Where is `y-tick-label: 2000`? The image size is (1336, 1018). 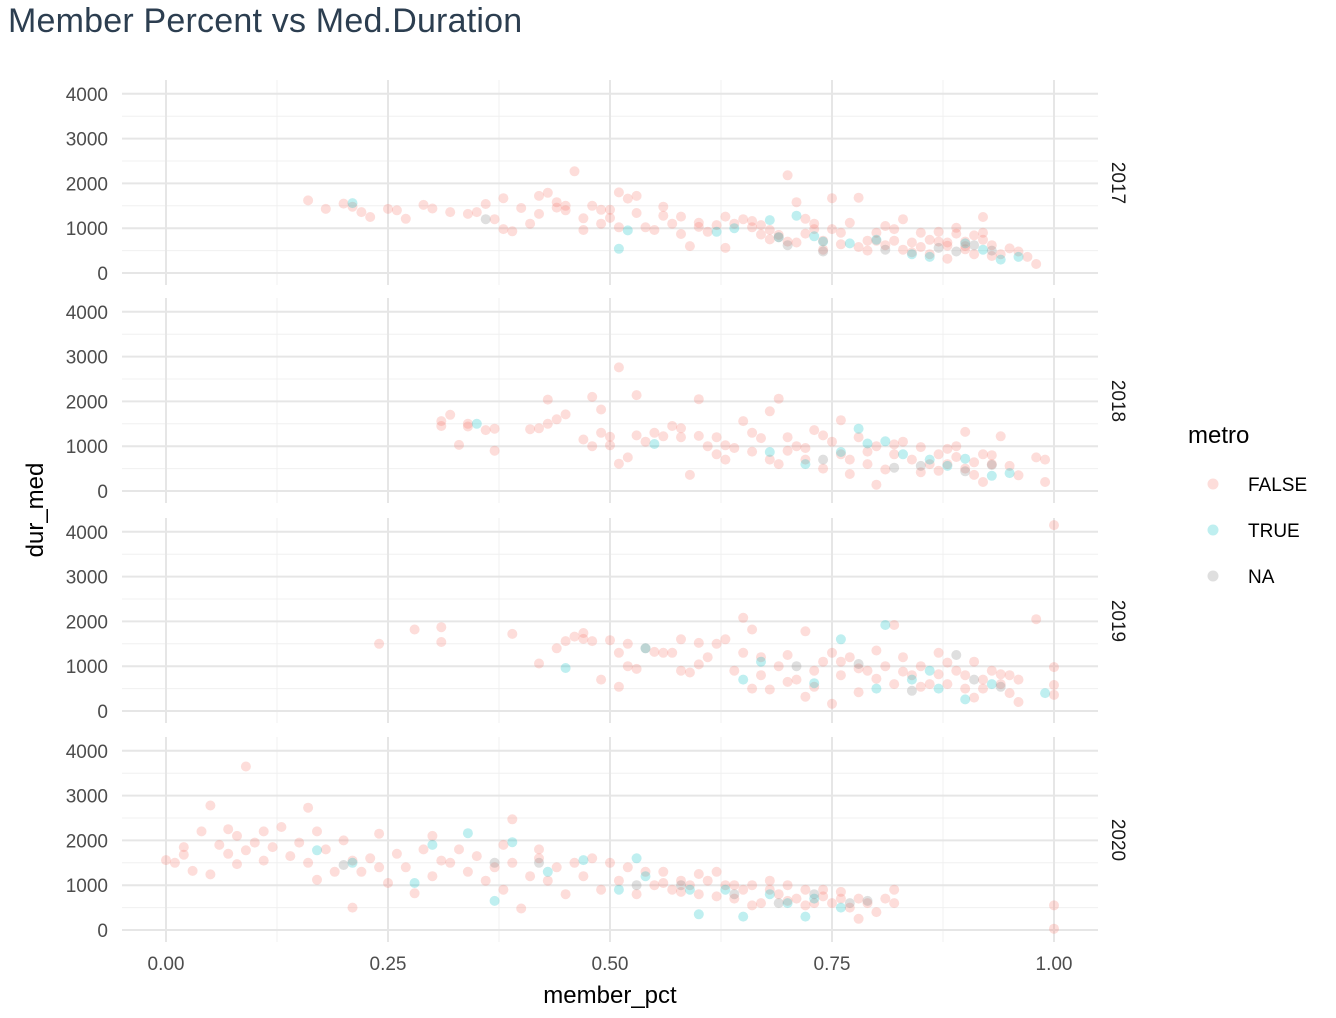
y-tick-label: 2000 is located at coordinates (87, 402).